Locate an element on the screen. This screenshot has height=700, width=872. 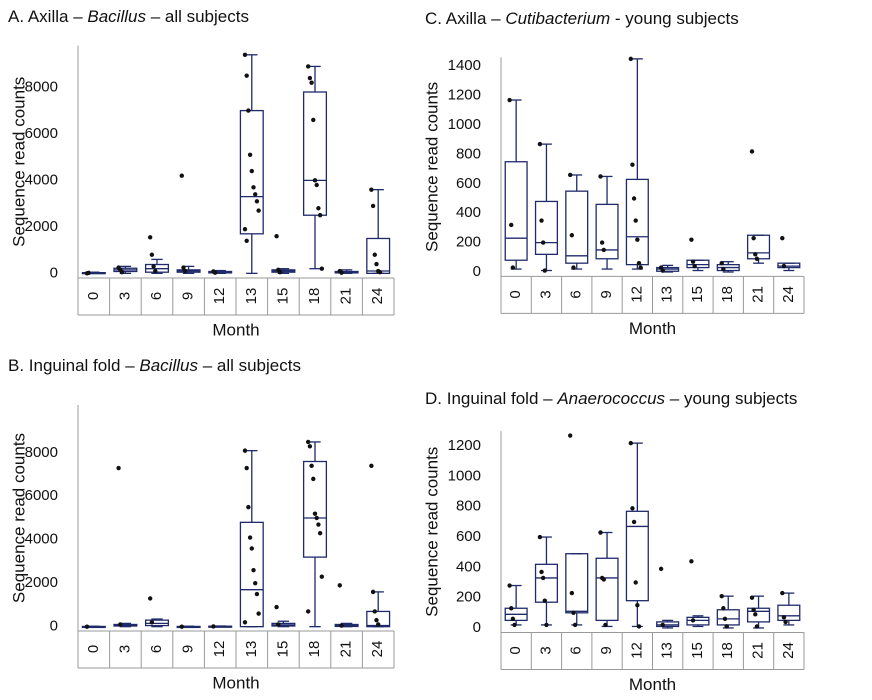
title-part: D. Inguinal fold – is located at coordinates (491, 398).